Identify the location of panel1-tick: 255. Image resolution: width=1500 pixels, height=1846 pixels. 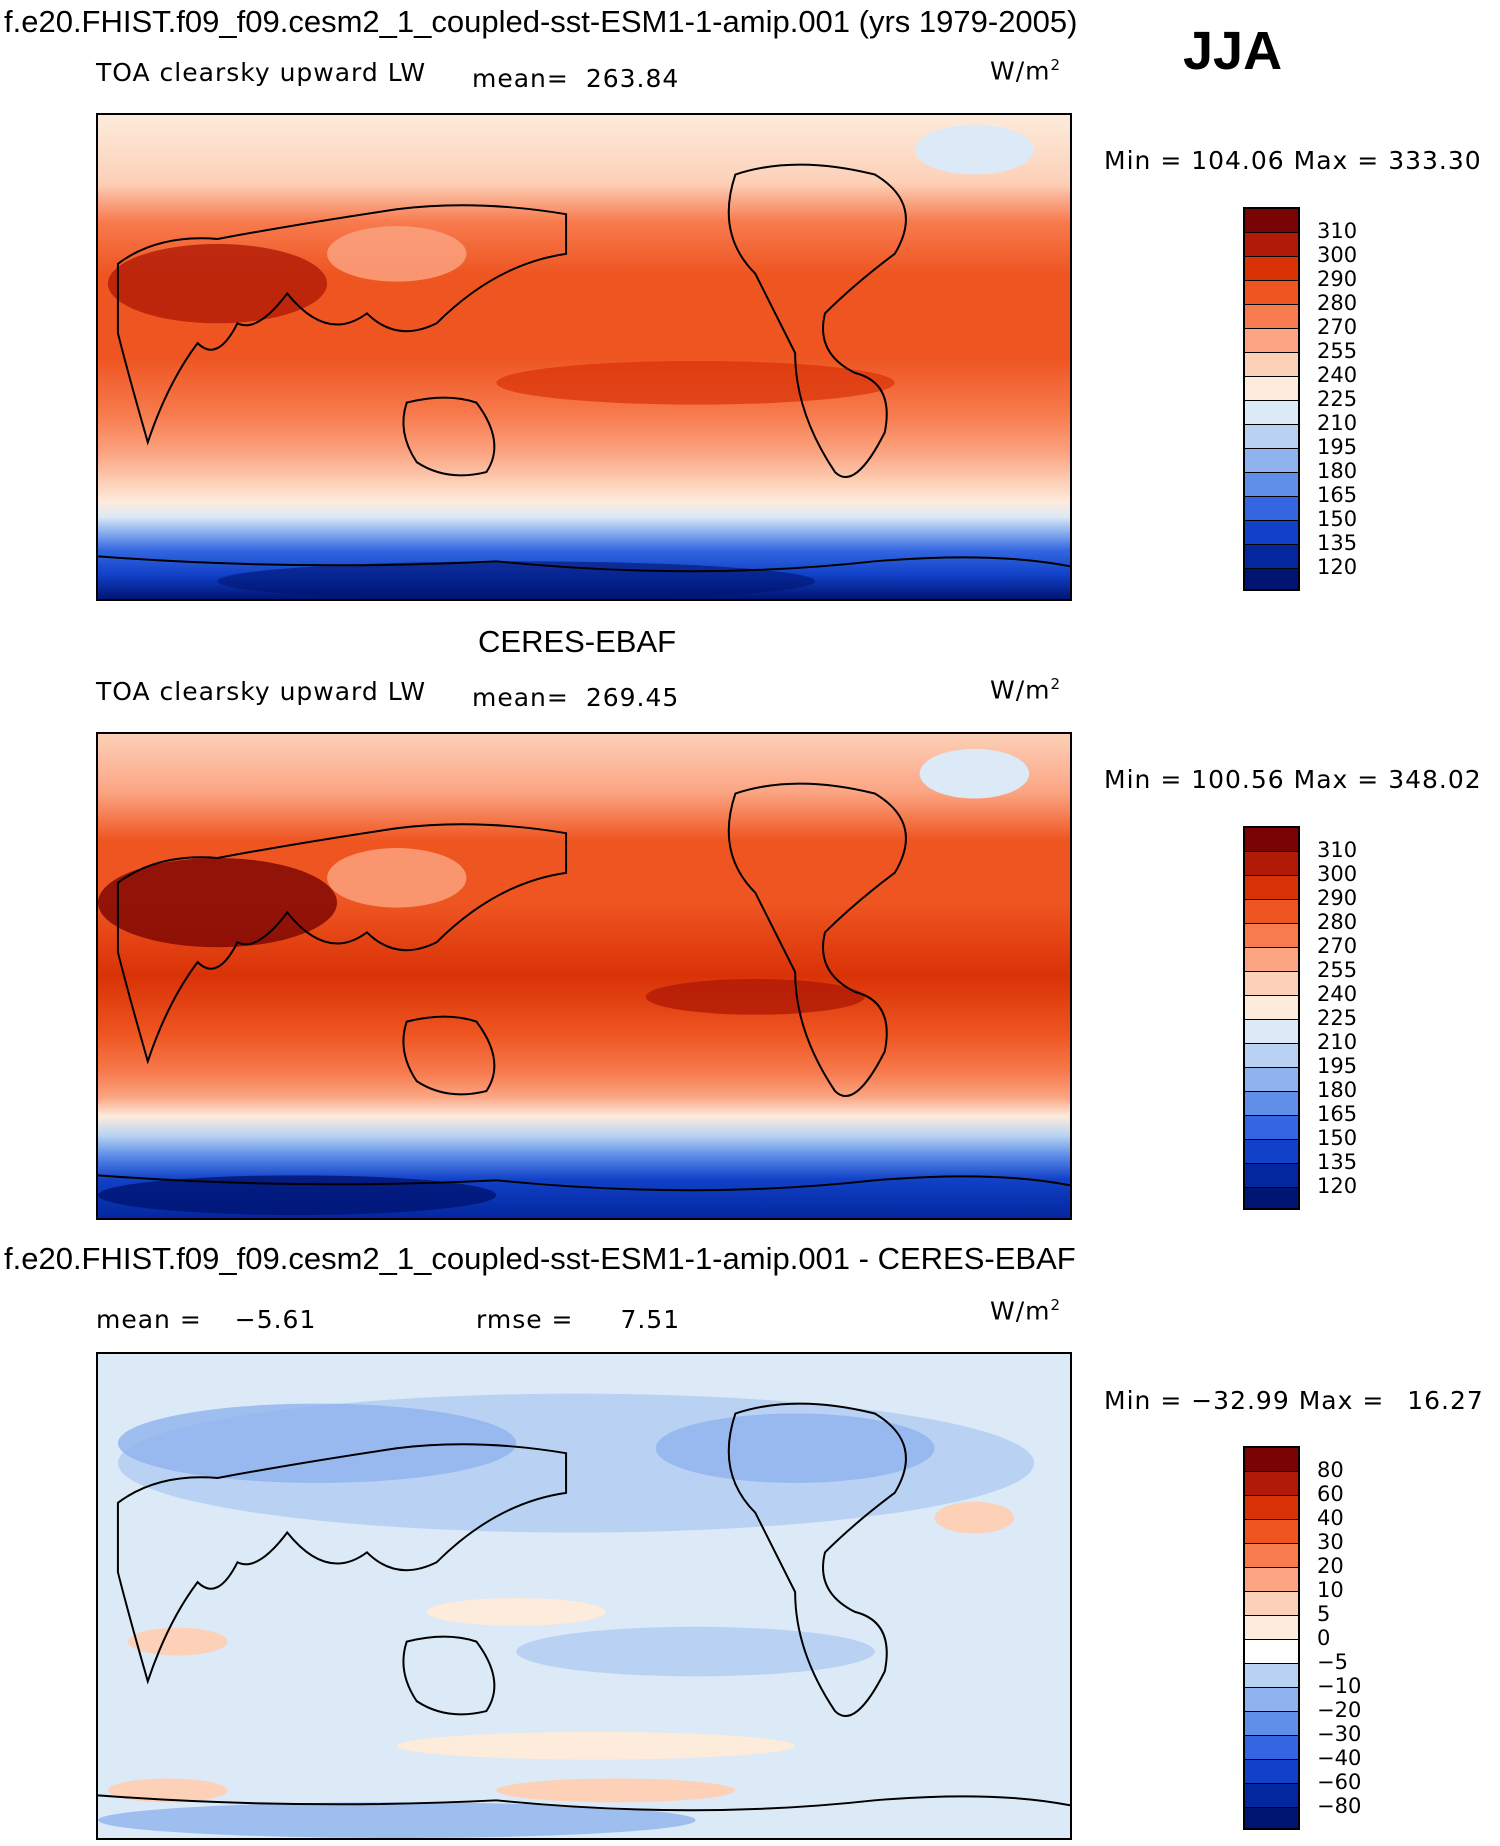
(1337, 351).